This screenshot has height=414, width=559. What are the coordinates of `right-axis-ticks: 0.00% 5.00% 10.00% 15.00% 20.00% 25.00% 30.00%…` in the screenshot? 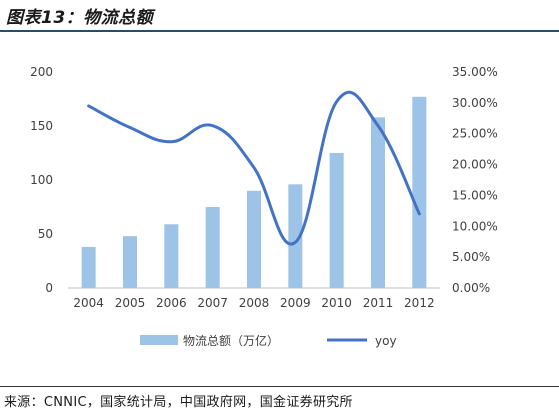 It's located at (475, 180).